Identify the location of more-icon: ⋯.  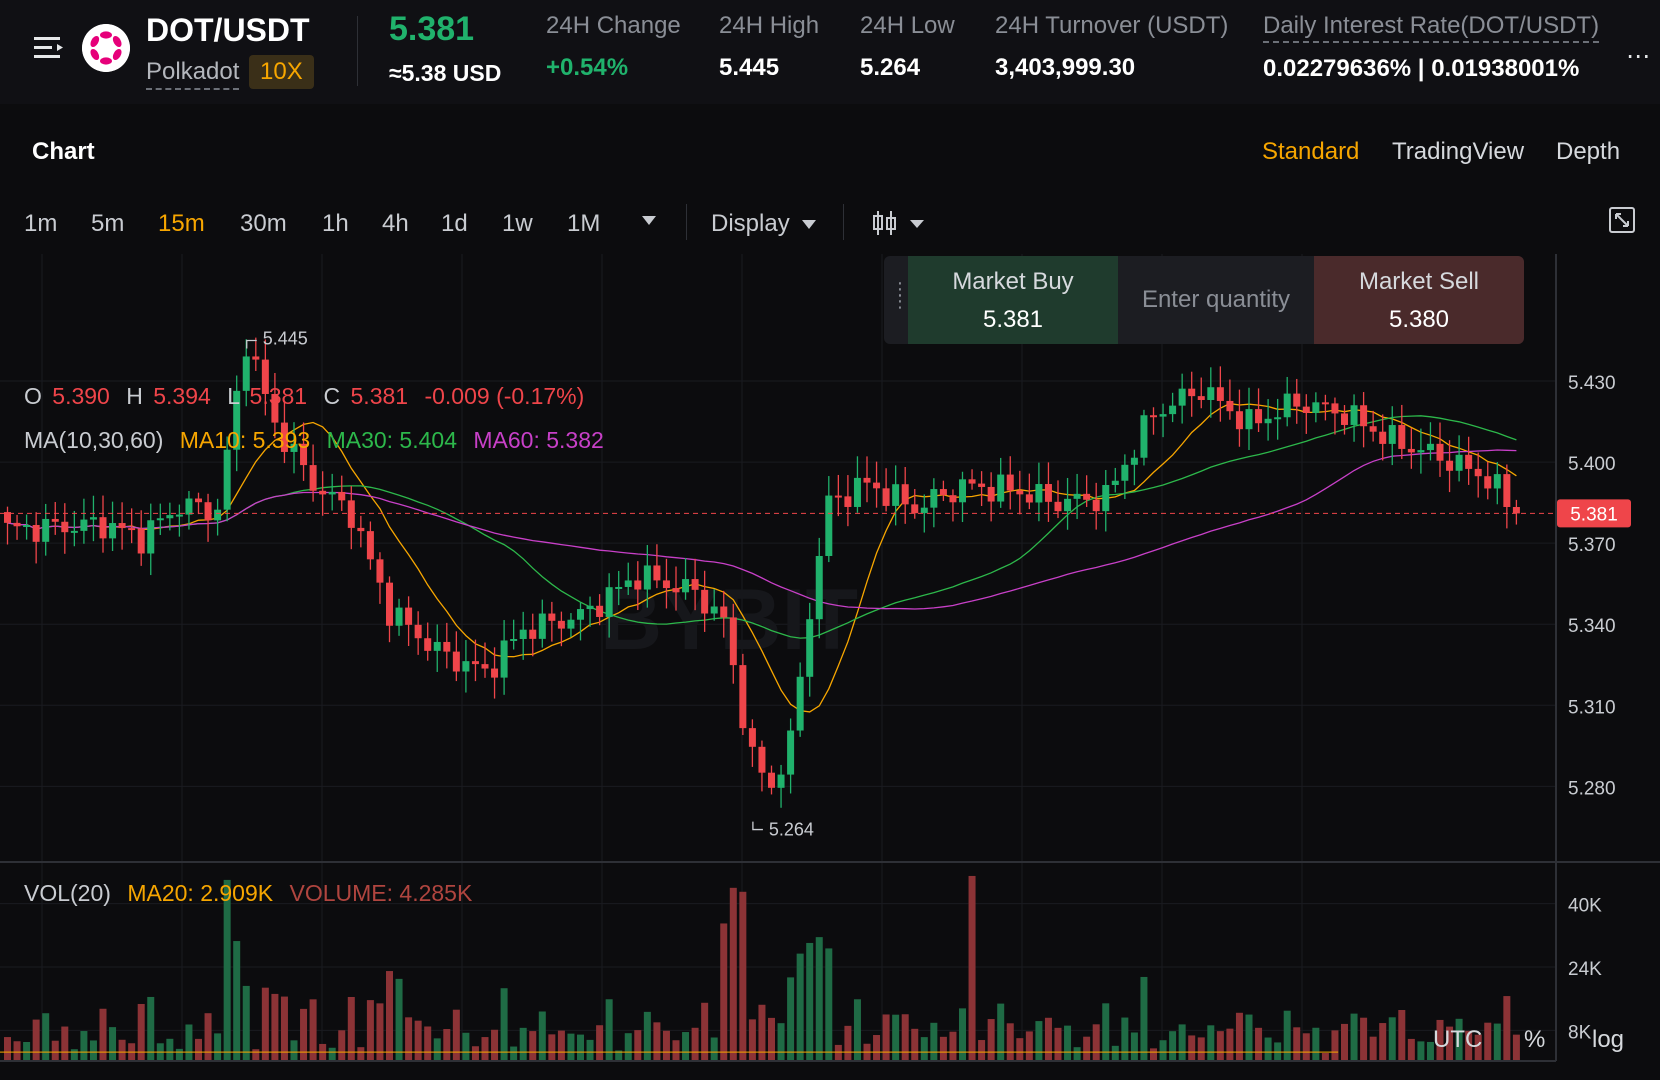
(1638, 56).